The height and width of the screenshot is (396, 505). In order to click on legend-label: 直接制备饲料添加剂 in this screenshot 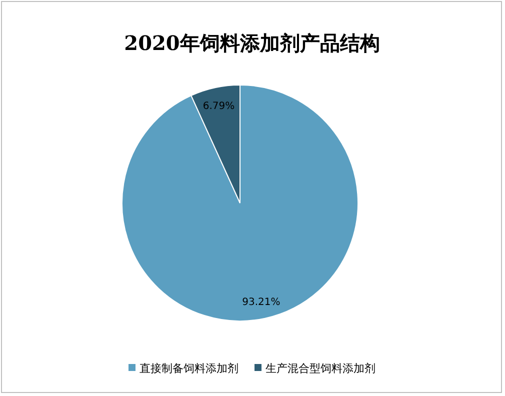, I will do `click(189, 368)`.